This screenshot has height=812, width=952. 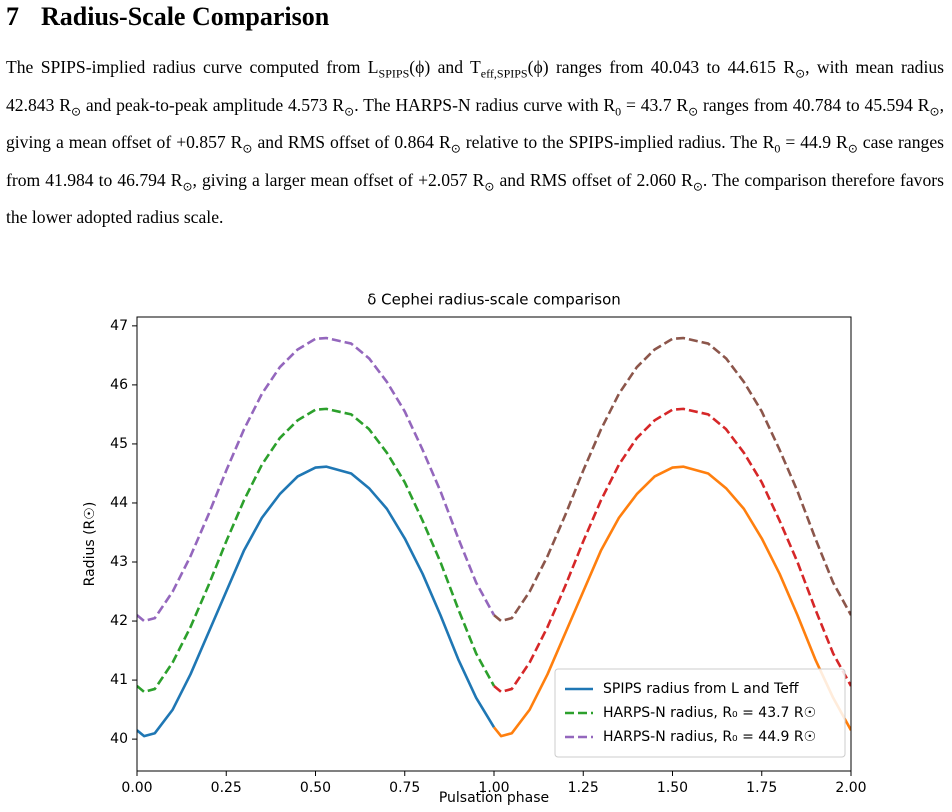 I want to click on text-run: and RMS offset of 2.060 R, so click(x=593, y=179).